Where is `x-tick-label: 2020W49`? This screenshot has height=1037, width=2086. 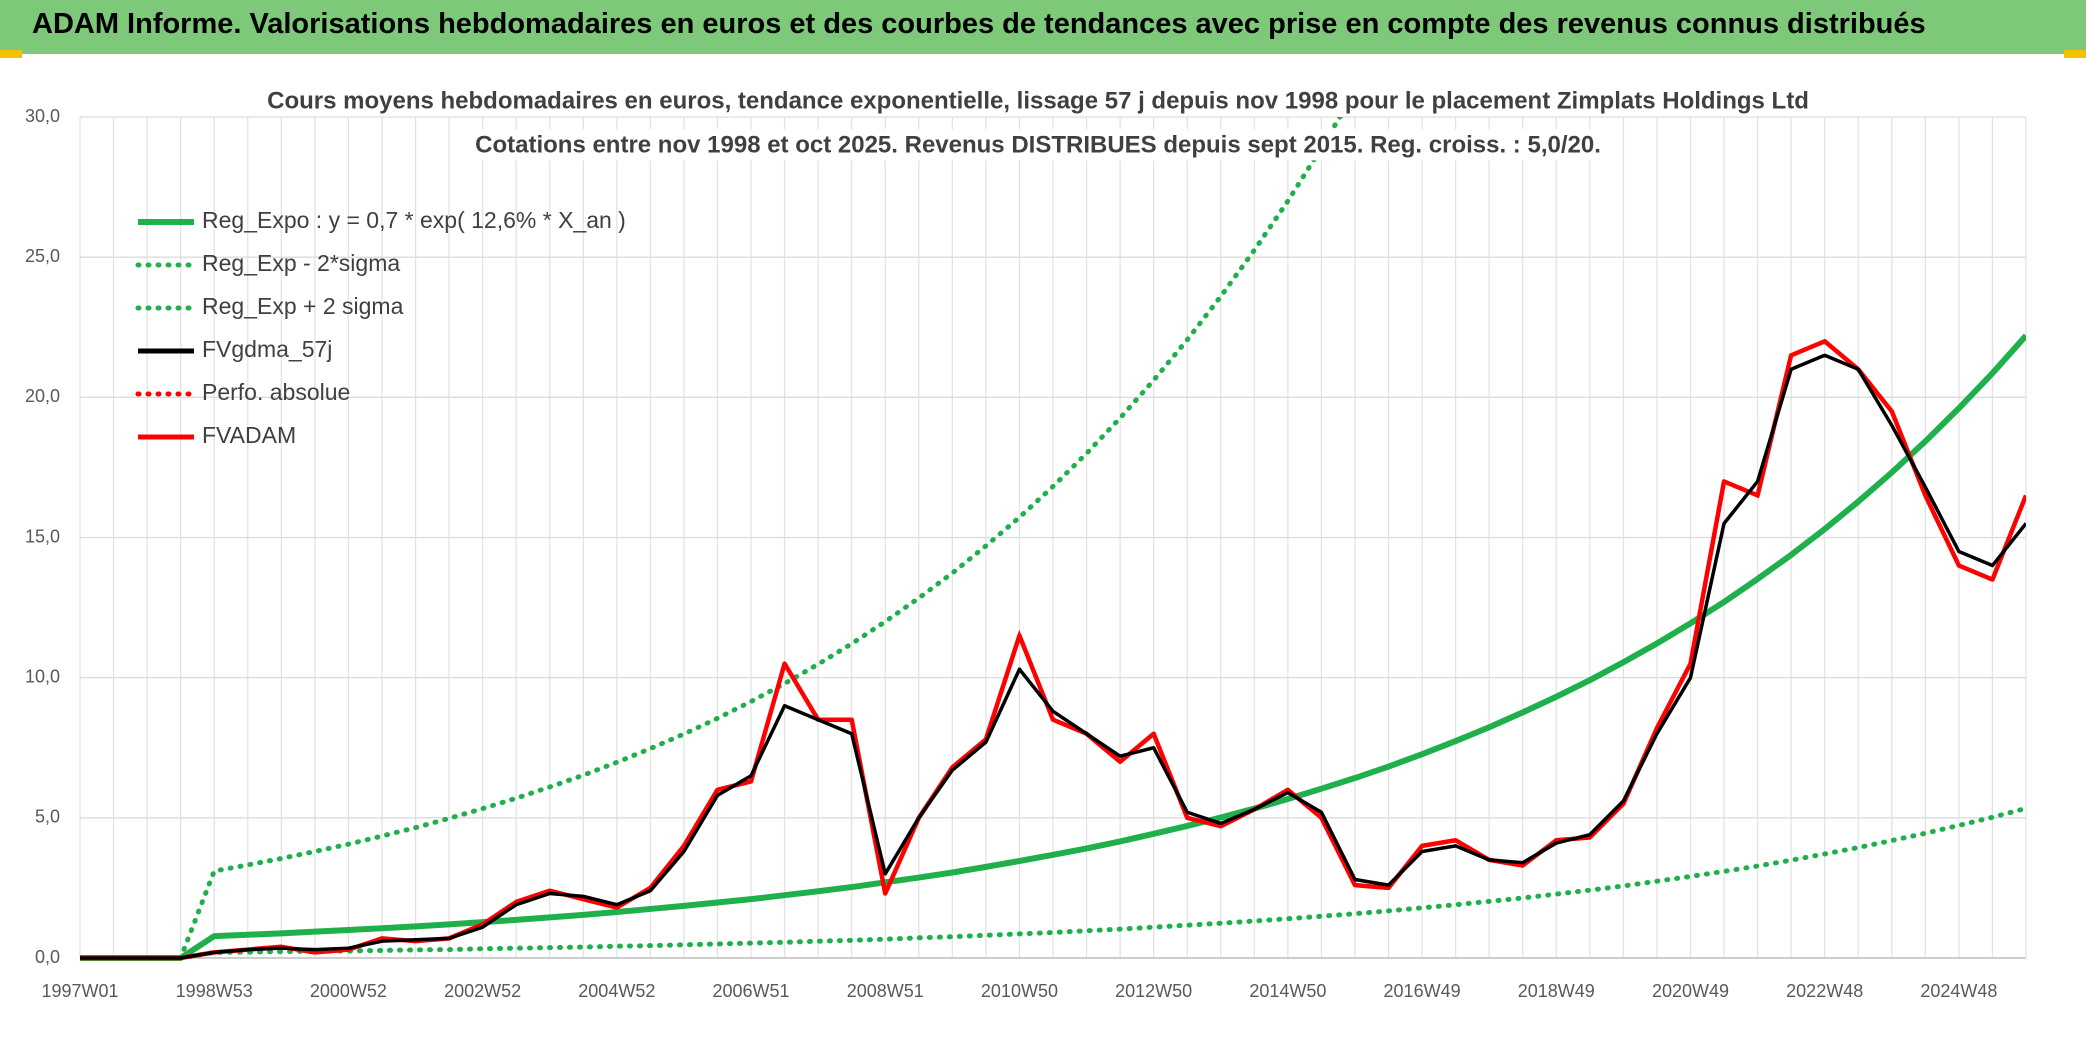 x-tick-label: 2020W49 is located at coordinates (1690, 991).